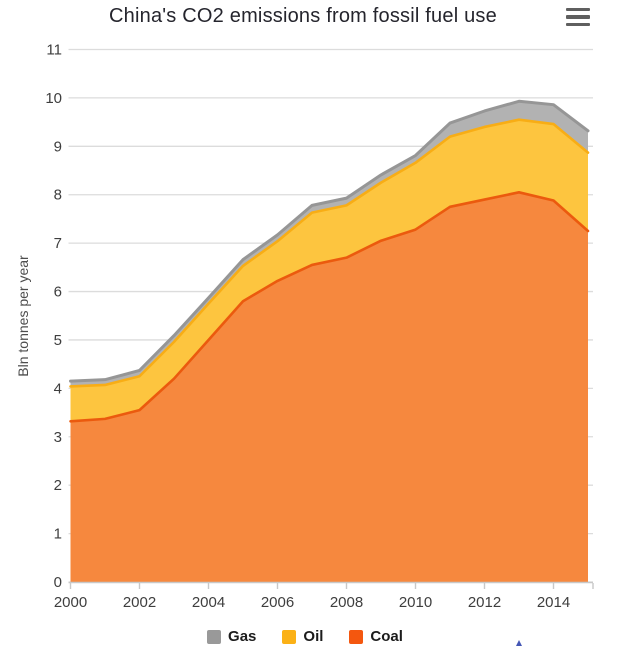 This screenshot has width=638, height=653. Describe the element at coordinates (58, 534) in the screenshot. I see `y-axis-label: 1` at that location.